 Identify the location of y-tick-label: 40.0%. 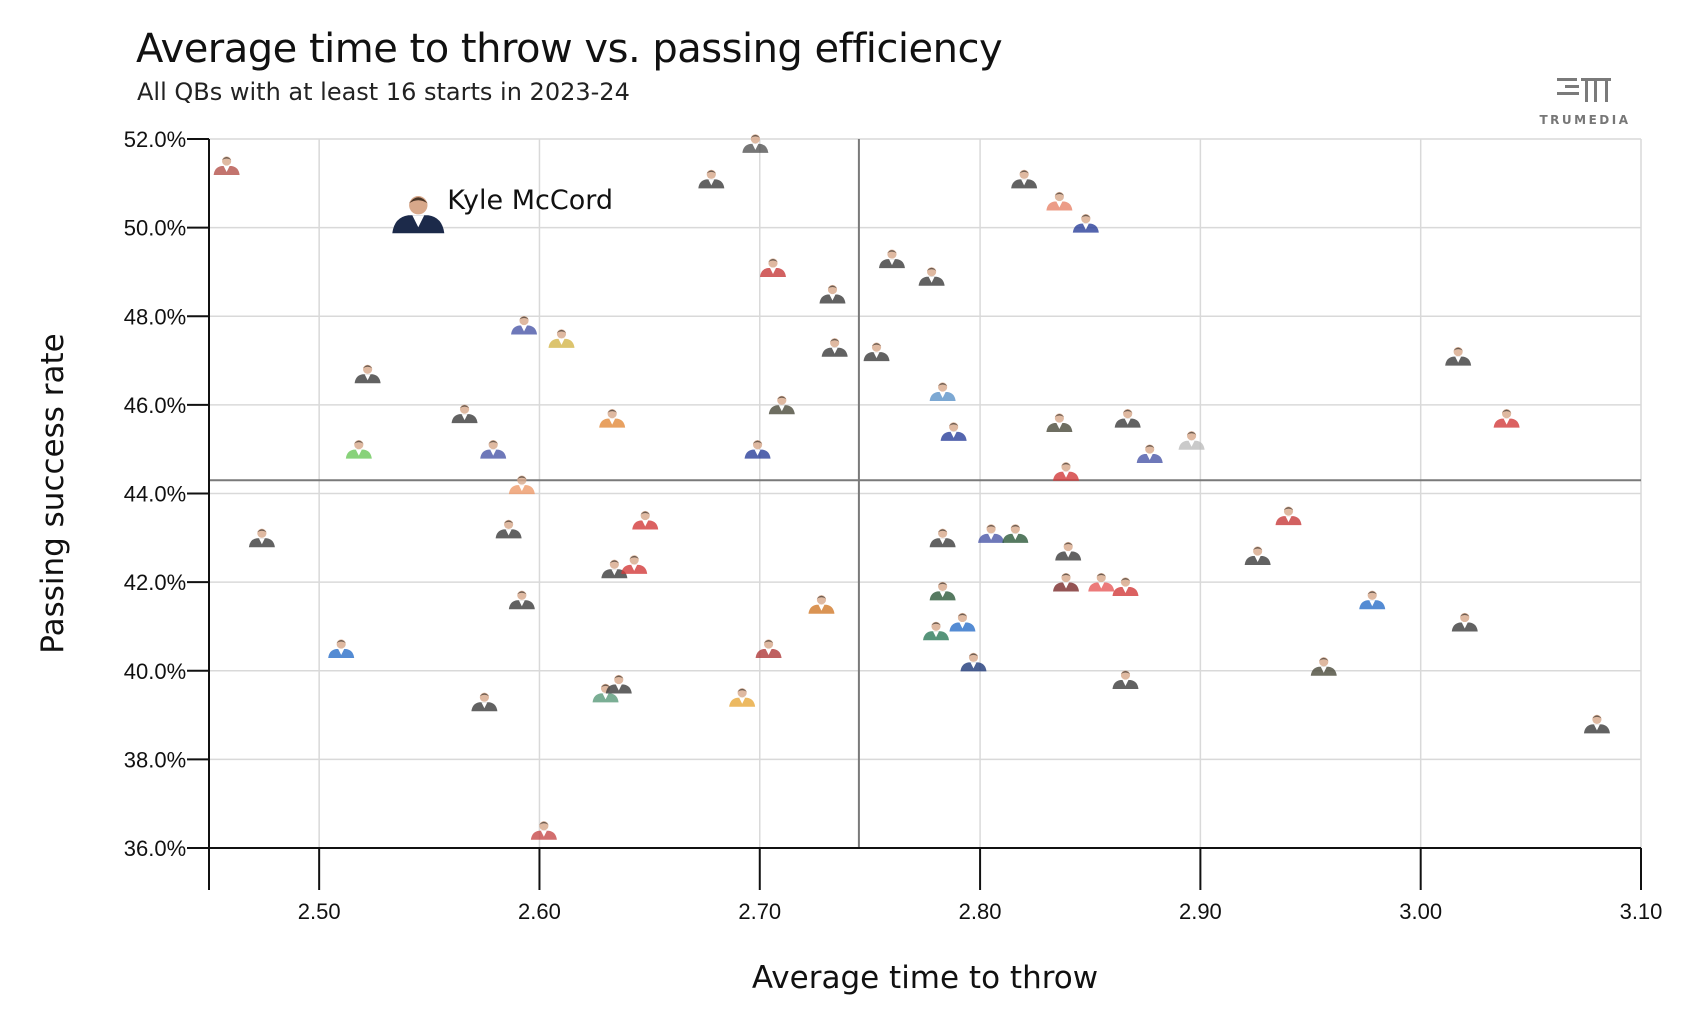
(155, 671).